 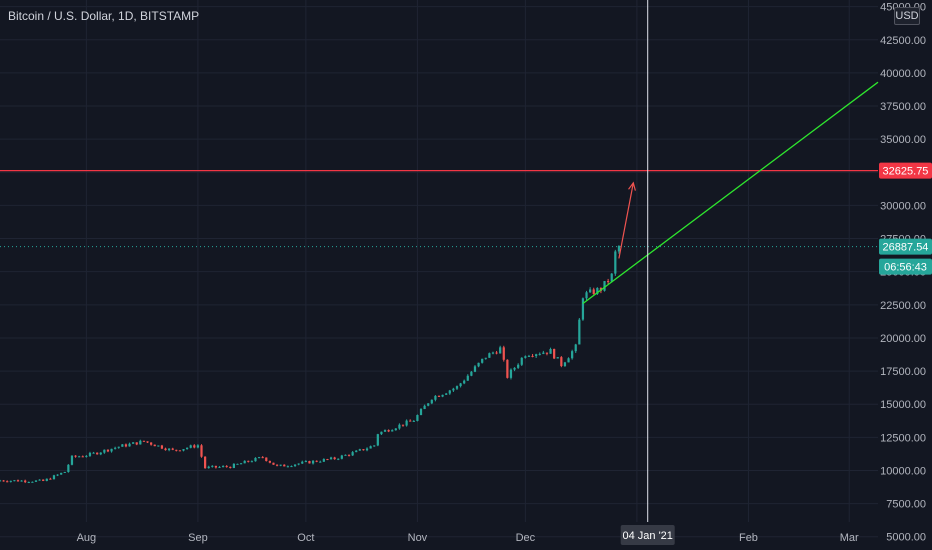 What do you see at coordinates (305, 538) in the screenshot?
I see `time-tick-label: Oct` at bounding box center [305, 538].